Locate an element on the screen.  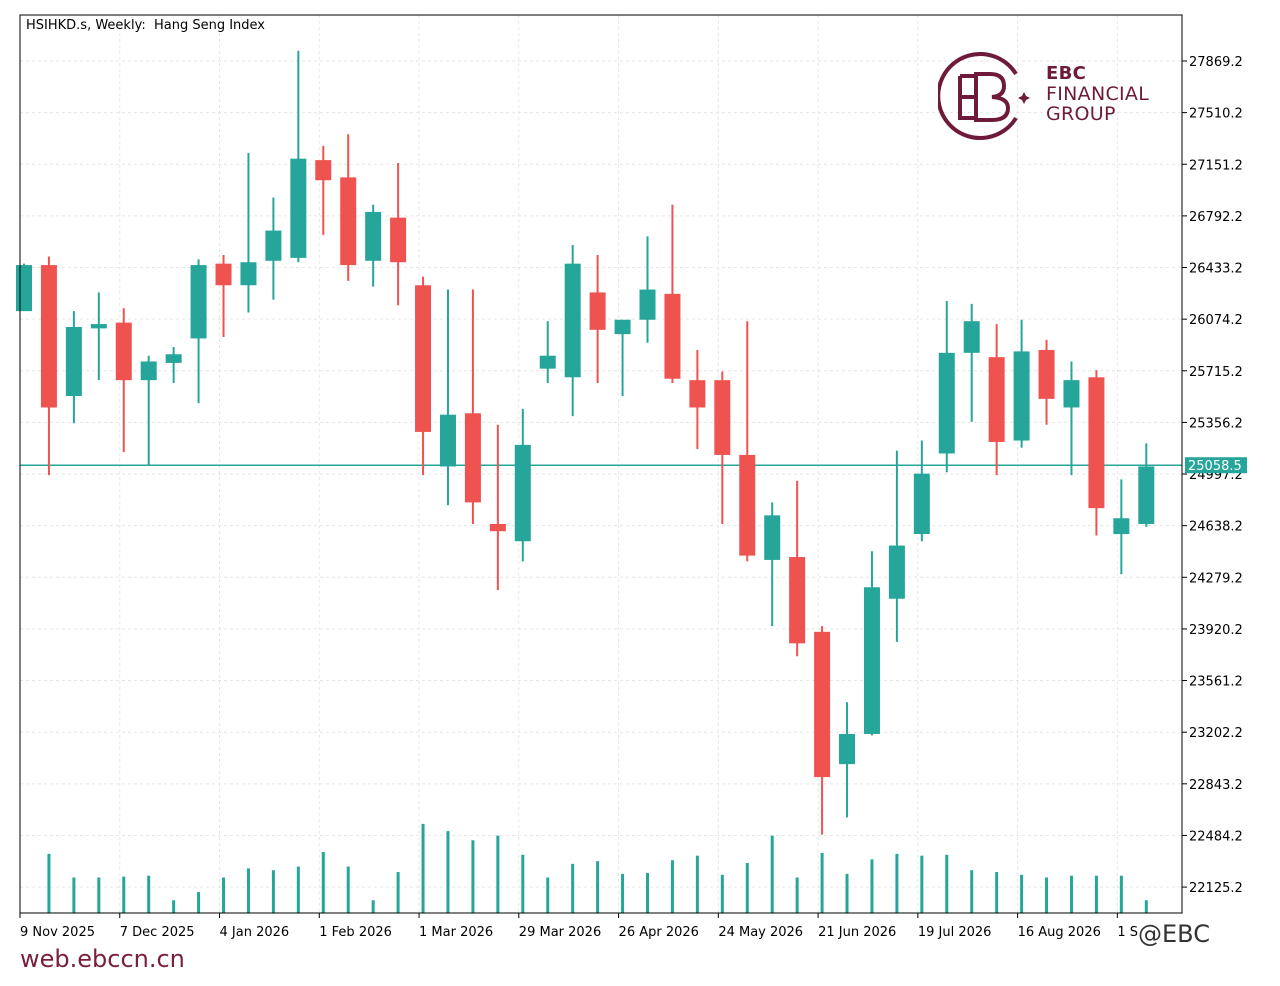
logo-line-1: EBC is located at coordinates (1066, 73).